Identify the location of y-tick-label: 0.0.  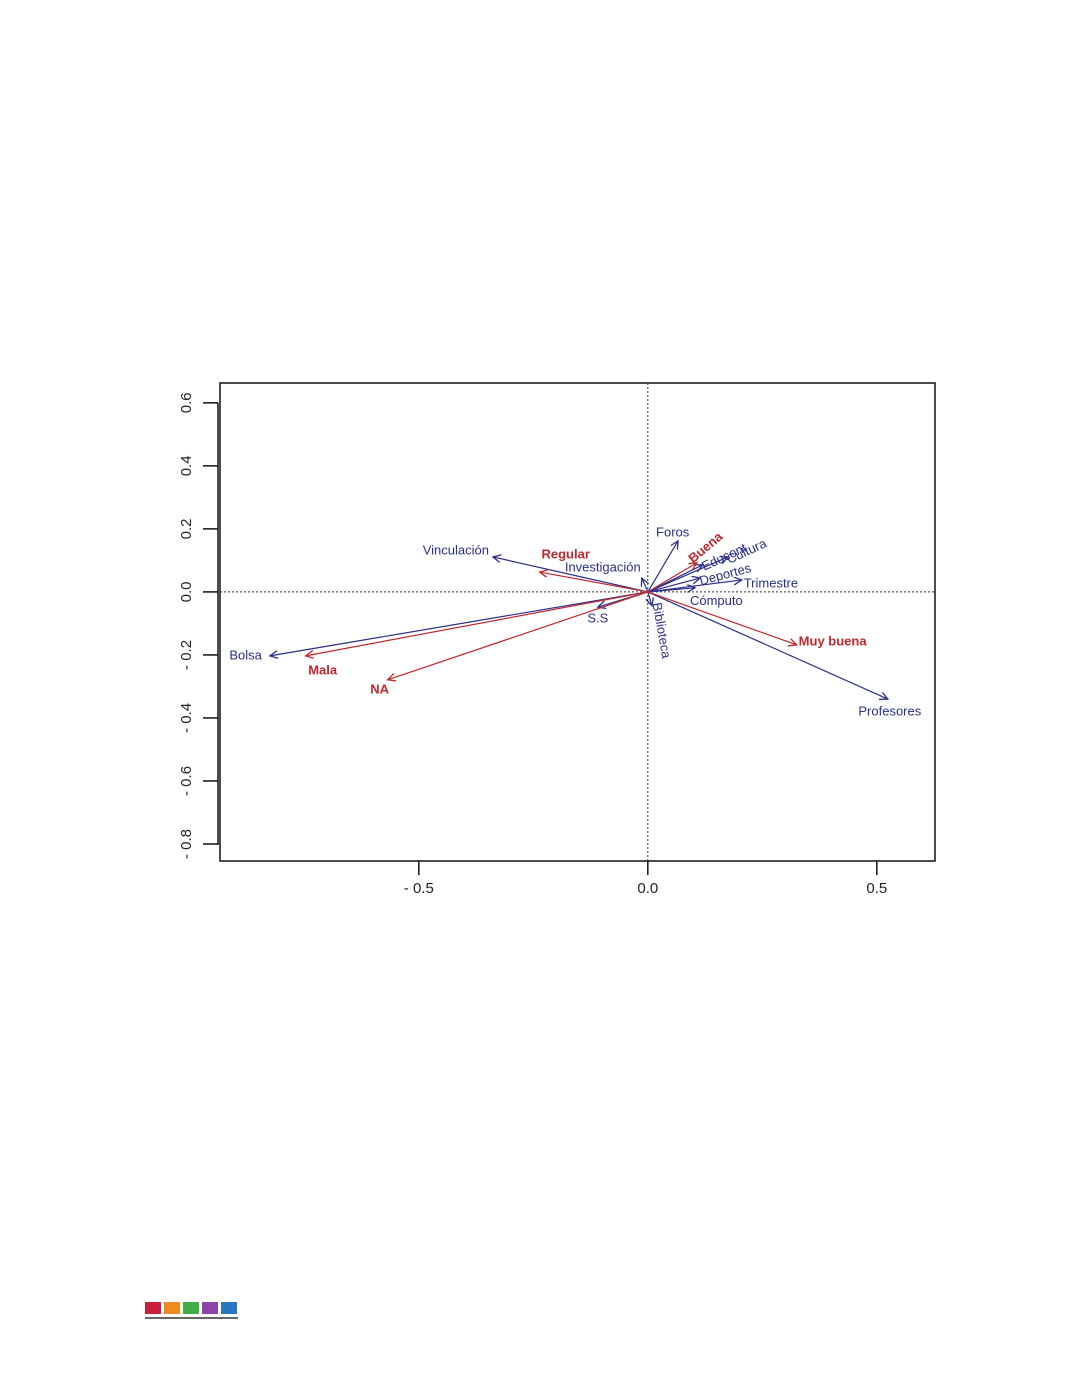
(186, 591).